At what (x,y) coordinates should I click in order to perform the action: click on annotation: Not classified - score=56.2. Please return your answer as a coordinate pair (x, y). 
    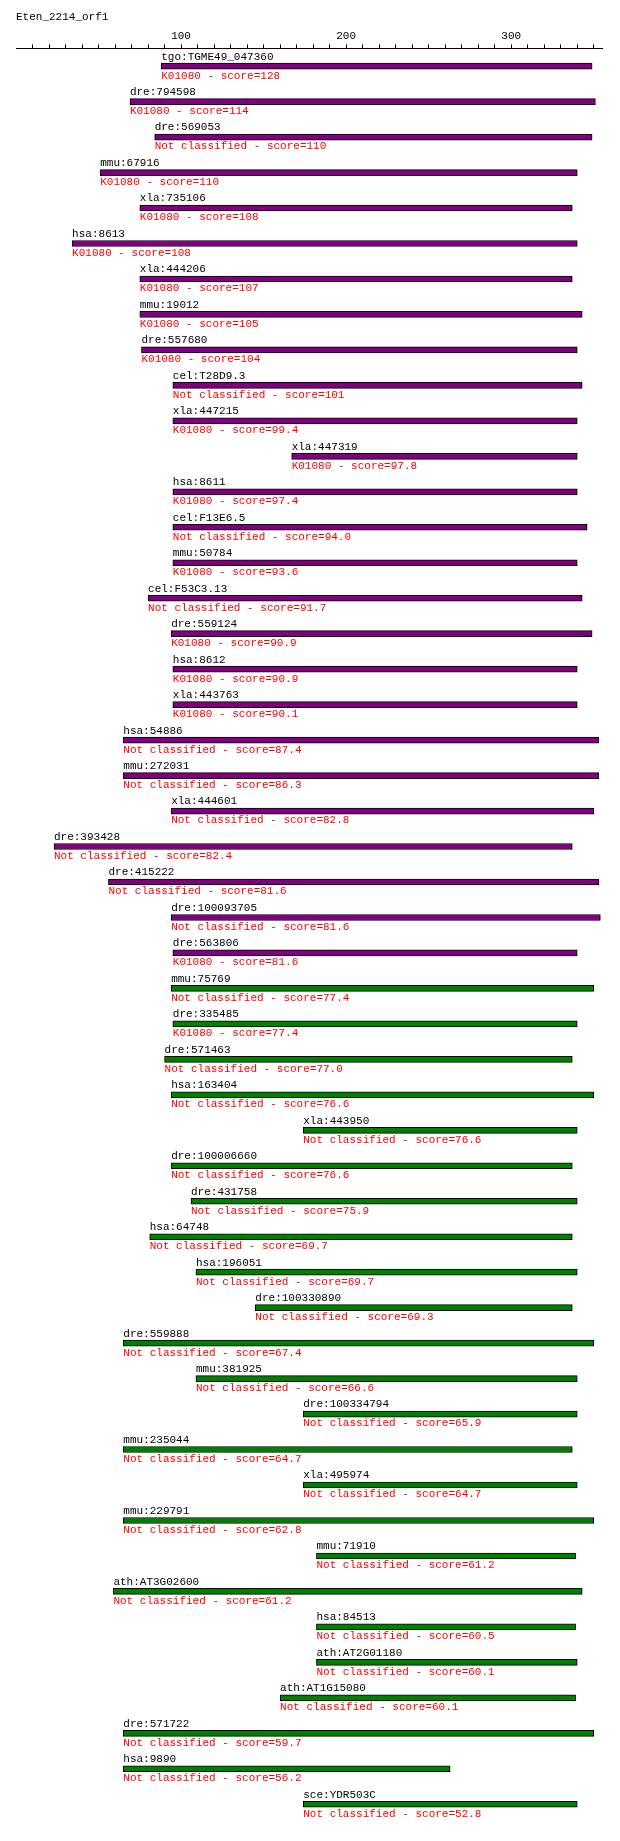
    Looking at the image, I should click on (212, 1778).